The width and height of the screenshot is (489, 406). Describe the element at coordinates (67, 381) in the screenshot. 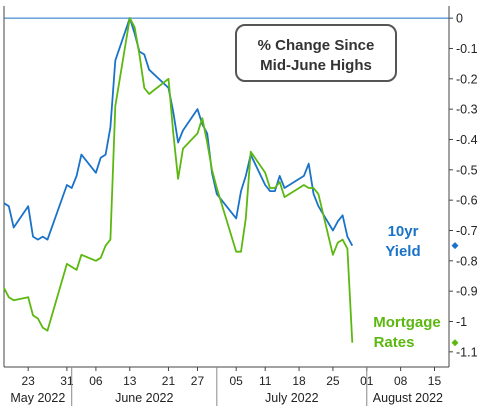

I see `x-tick-label: 31` at that location.